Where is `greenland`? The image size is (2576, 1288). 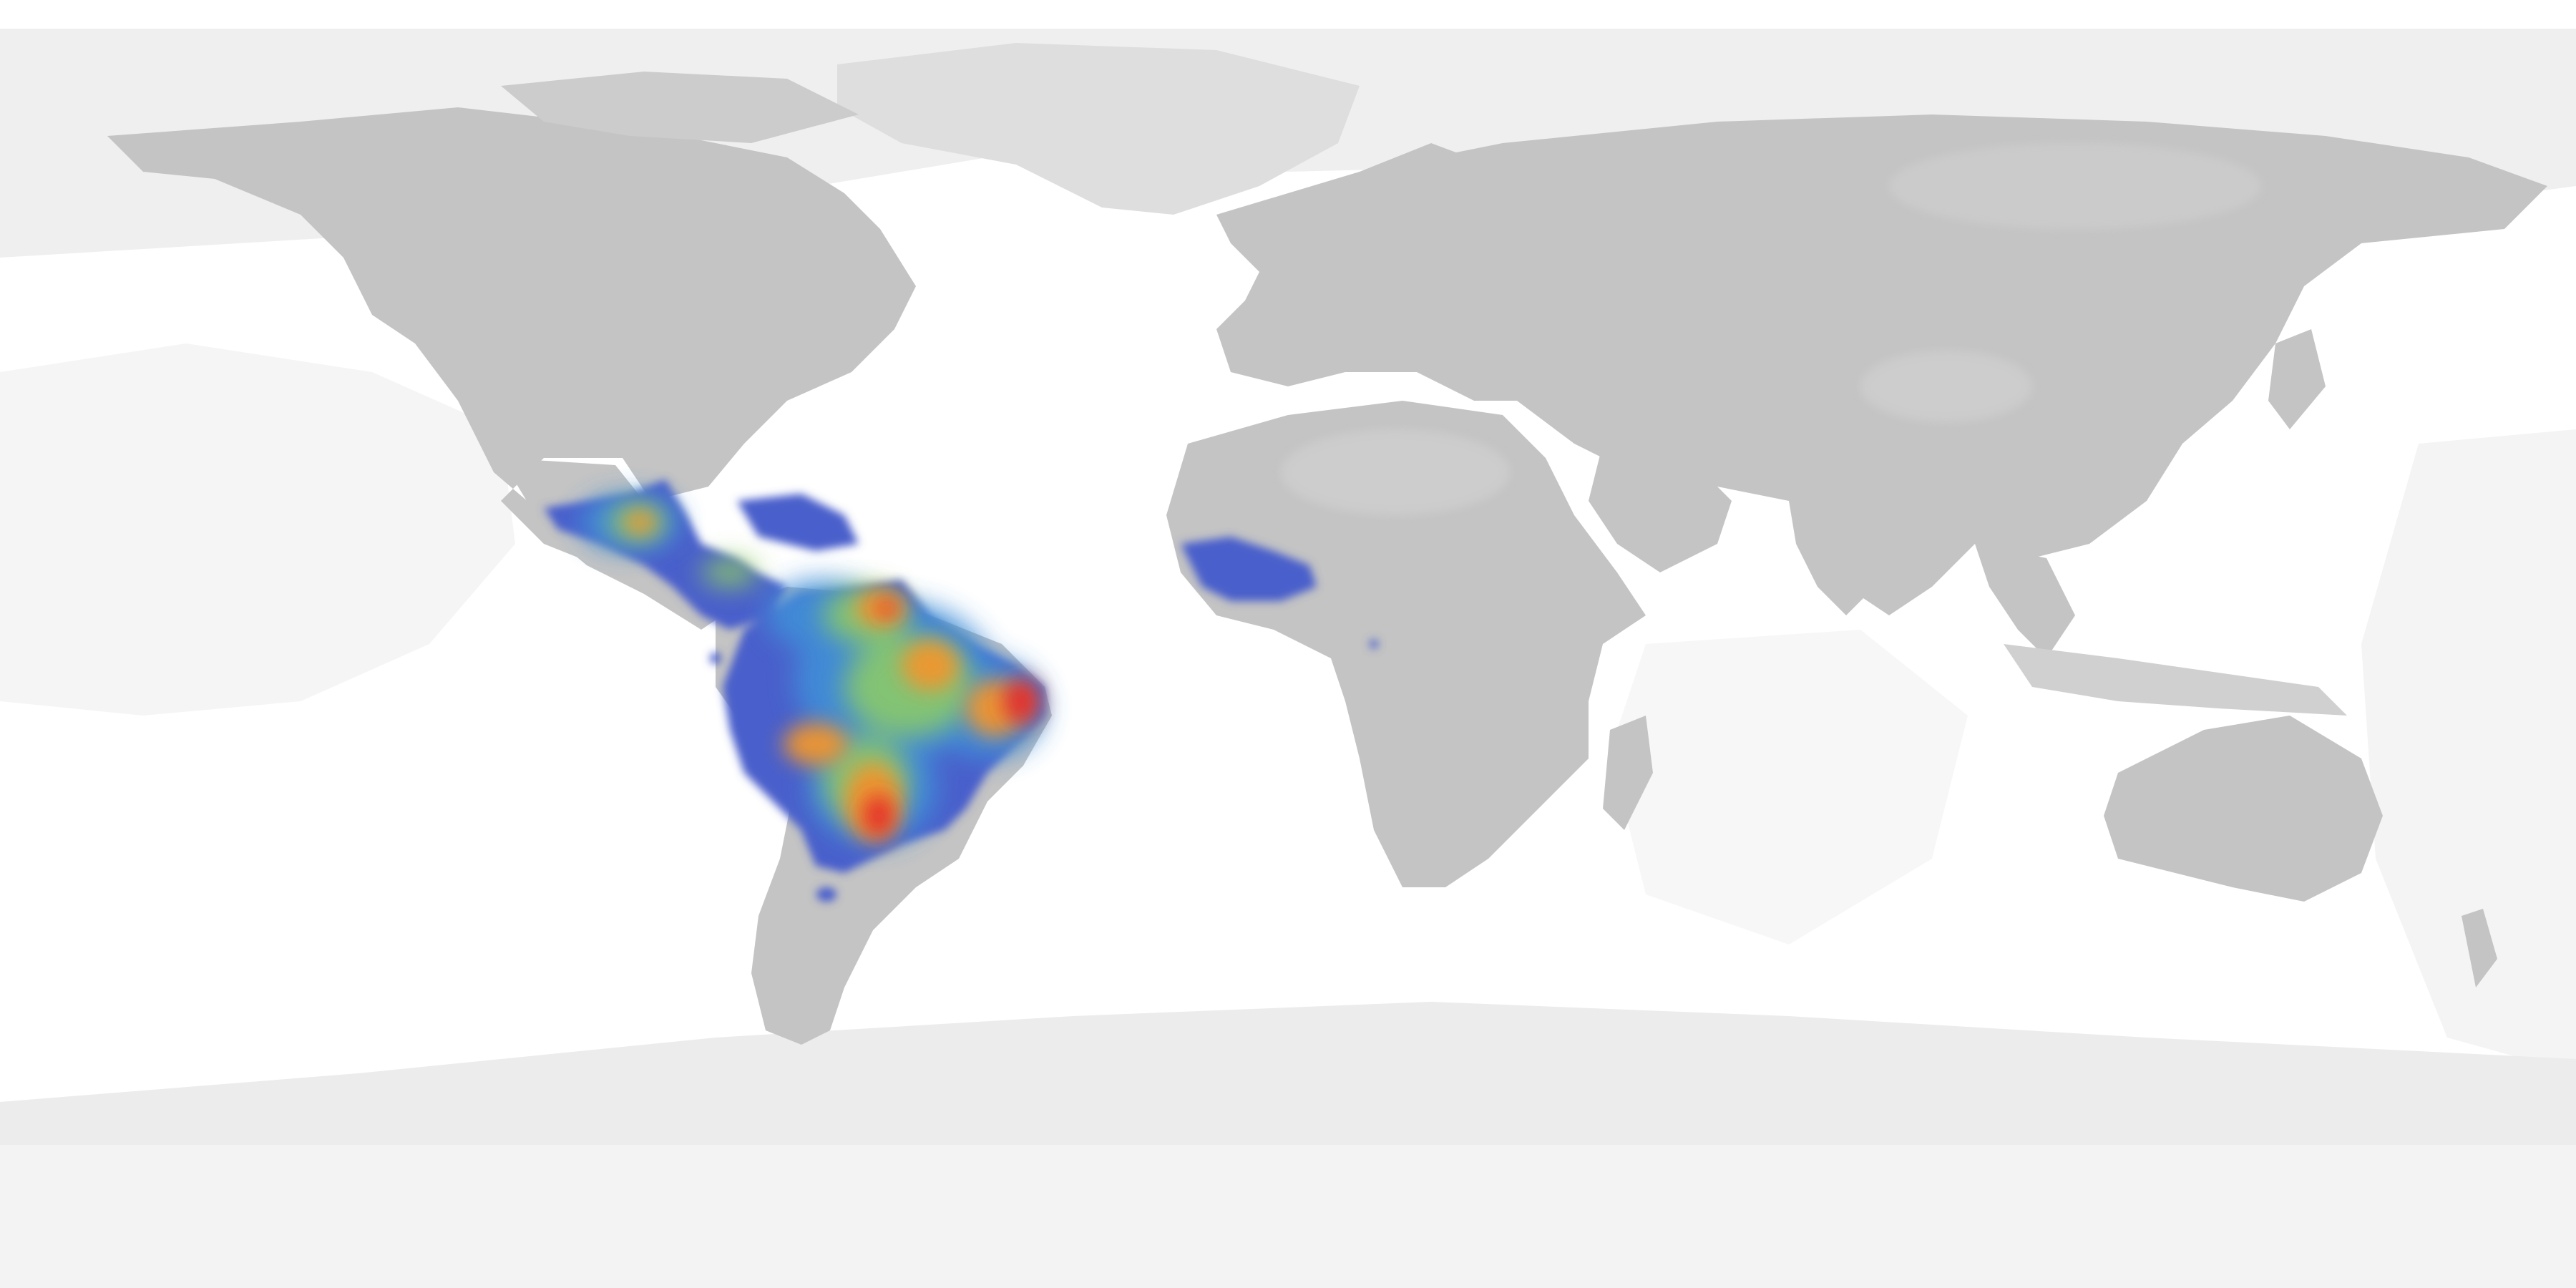 greenland is located at coordinates (1098, 129).